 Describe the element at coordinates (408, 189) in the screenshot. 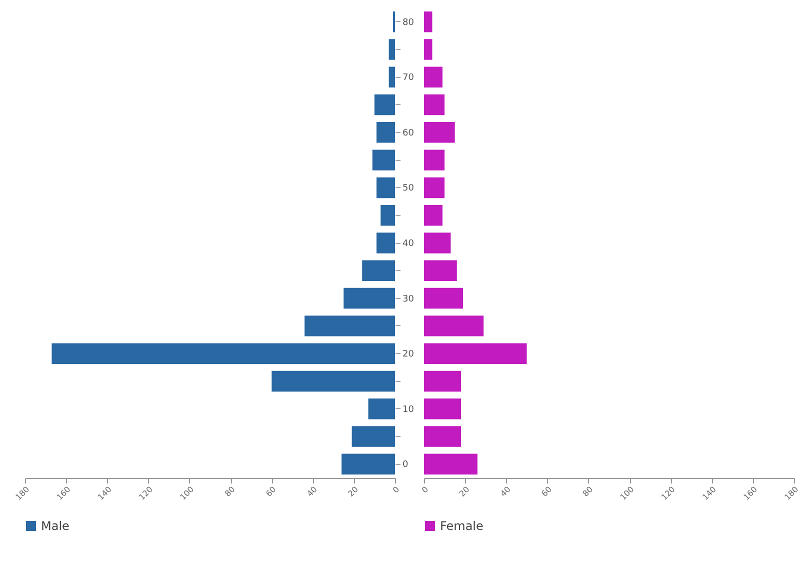

I see `y-tick-label: 50` at that location.